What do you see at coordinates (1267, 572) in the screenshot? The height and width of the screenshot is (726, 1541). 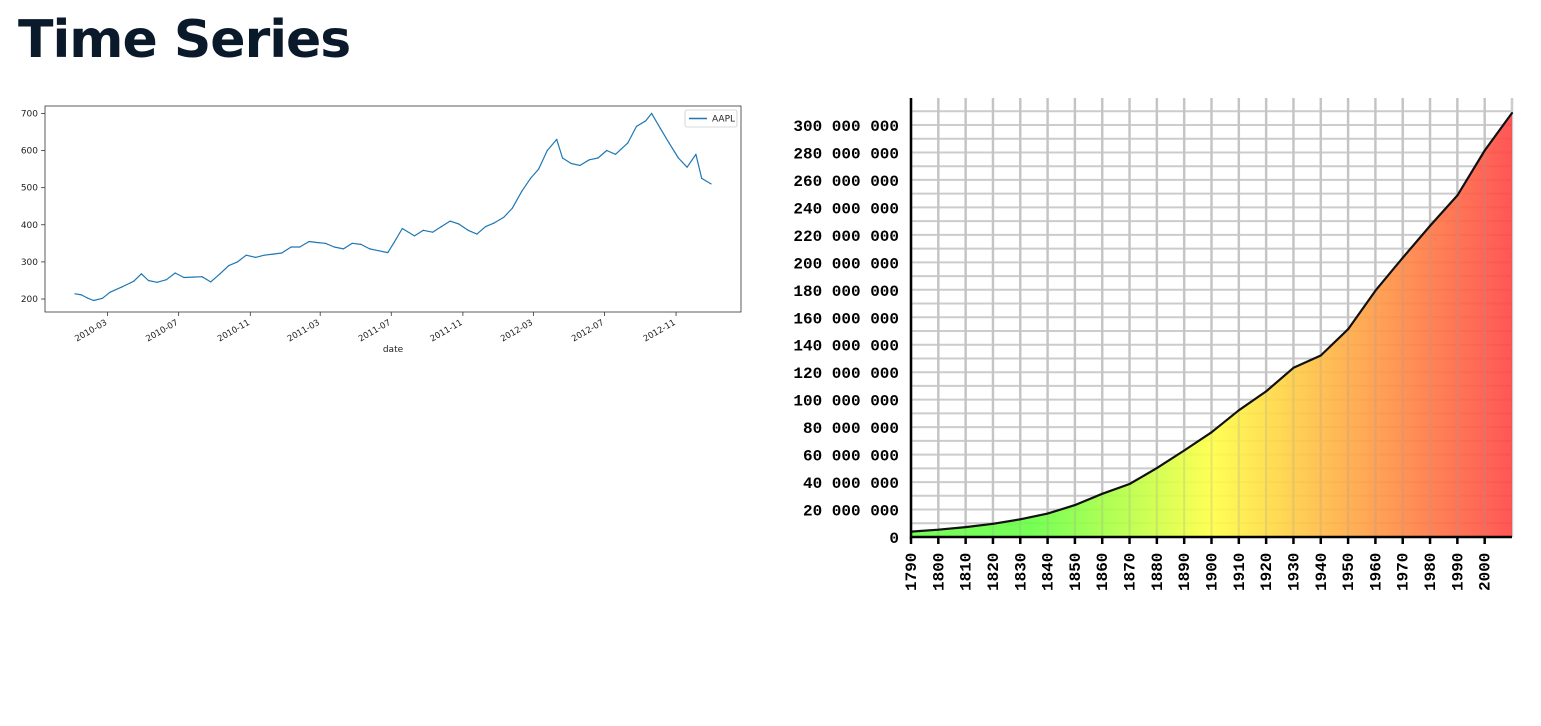 I see `x-tick-label: 1920` at bounding box center [1267, 572].